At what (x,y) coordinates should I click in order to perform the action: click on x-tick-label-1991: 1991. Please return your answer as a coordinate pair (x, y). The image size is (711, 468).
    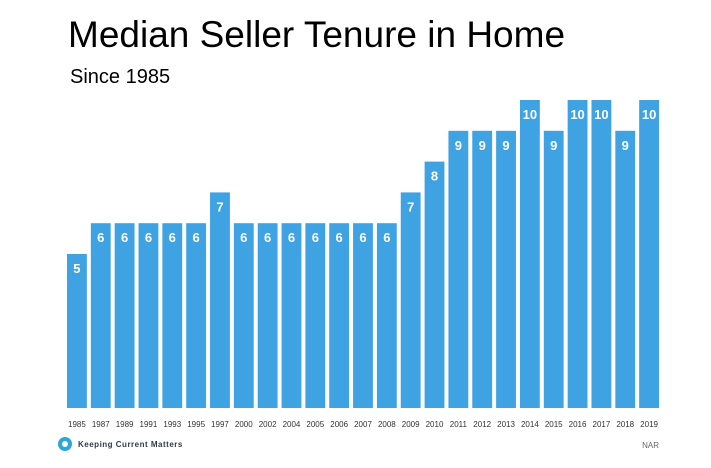
    Looking at the image, I should click on (149, 424).